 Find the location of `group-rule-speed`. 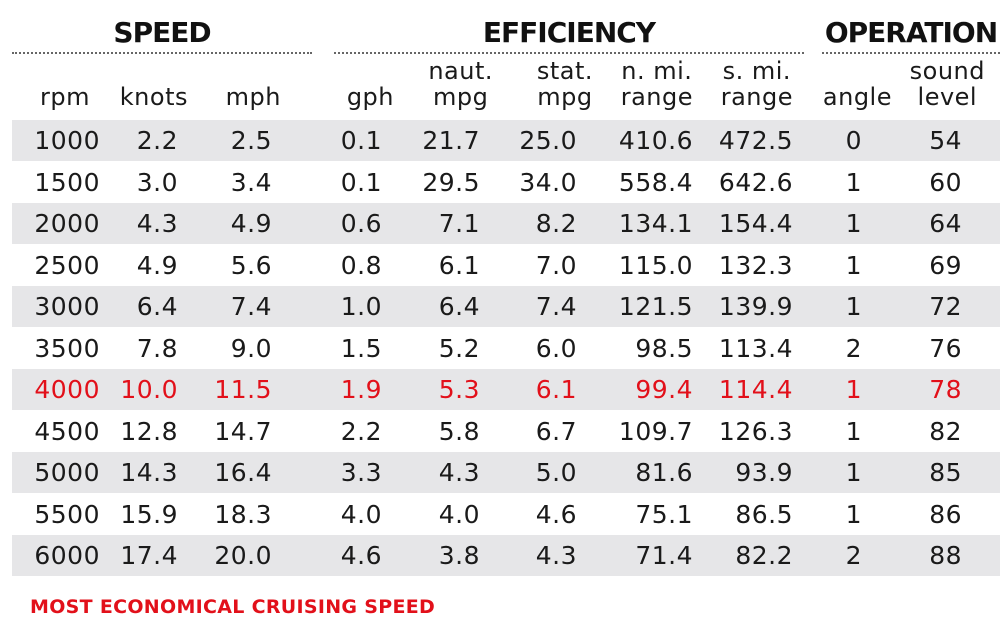

group-rule-speed is located at coordinates (162, 53).